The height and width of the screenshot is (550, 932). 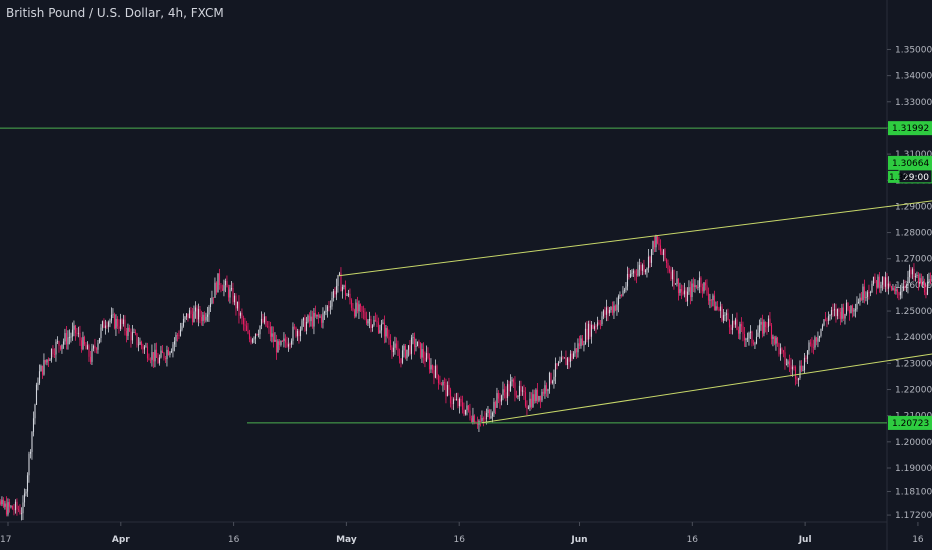 I want to click on price-tick-label: 1.27000, so click(x=913, y=260).